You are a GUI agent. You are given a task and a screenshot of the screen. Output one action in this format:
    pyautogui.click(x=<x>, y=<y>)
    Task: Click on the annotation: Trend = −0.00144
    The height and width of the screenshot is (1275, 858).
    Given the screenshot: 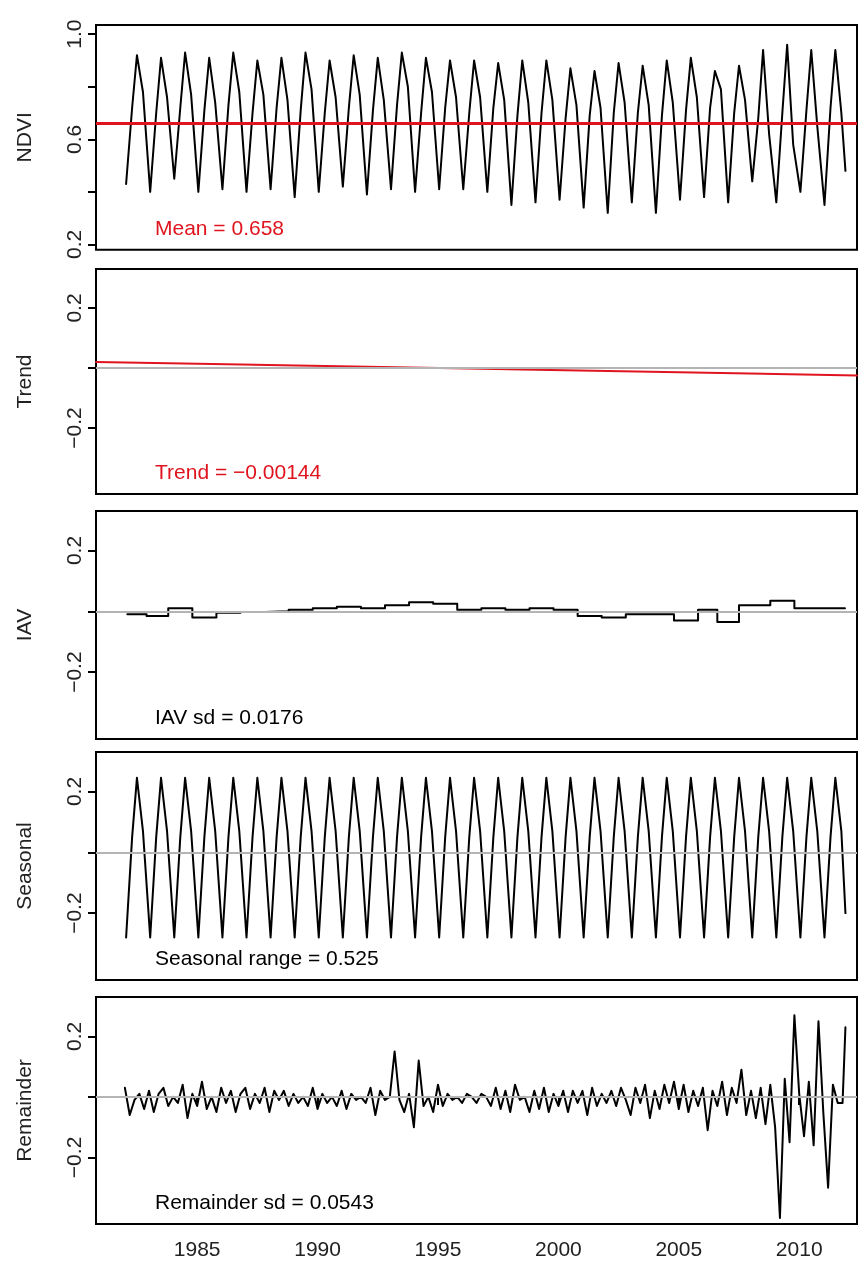 What is the action you would take?
    pyautogui.click(x=238, y=471)
    